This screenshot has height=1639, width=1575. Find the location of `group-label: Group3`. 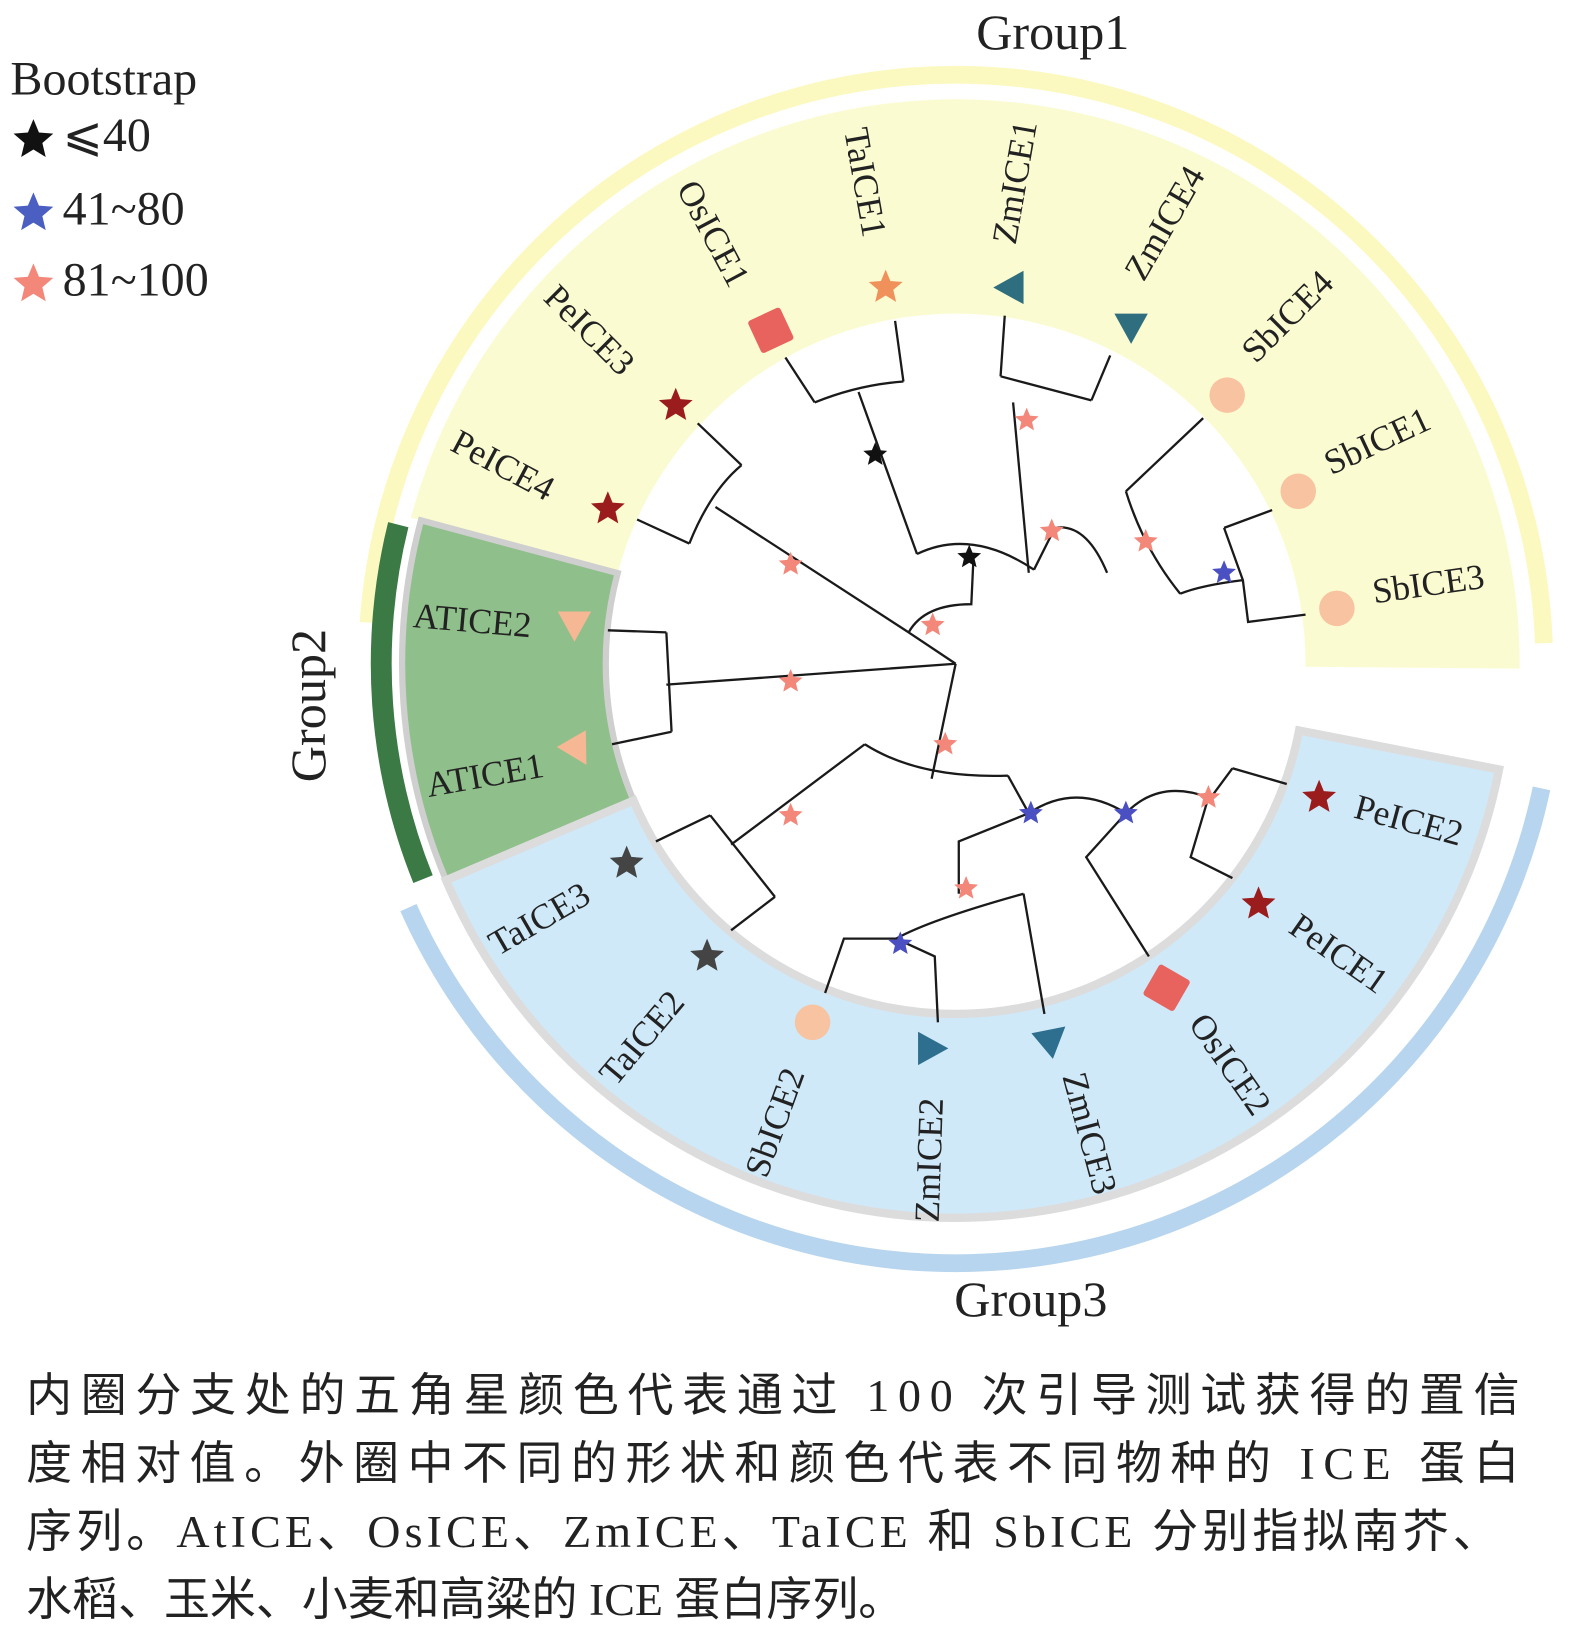

group-label: Group3 is located at coordinates (1030, 1299).